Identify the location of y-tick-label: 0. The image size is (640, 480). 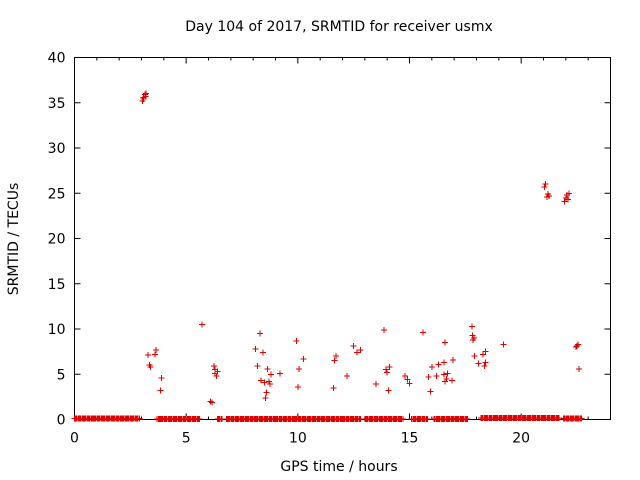
(61, 421).